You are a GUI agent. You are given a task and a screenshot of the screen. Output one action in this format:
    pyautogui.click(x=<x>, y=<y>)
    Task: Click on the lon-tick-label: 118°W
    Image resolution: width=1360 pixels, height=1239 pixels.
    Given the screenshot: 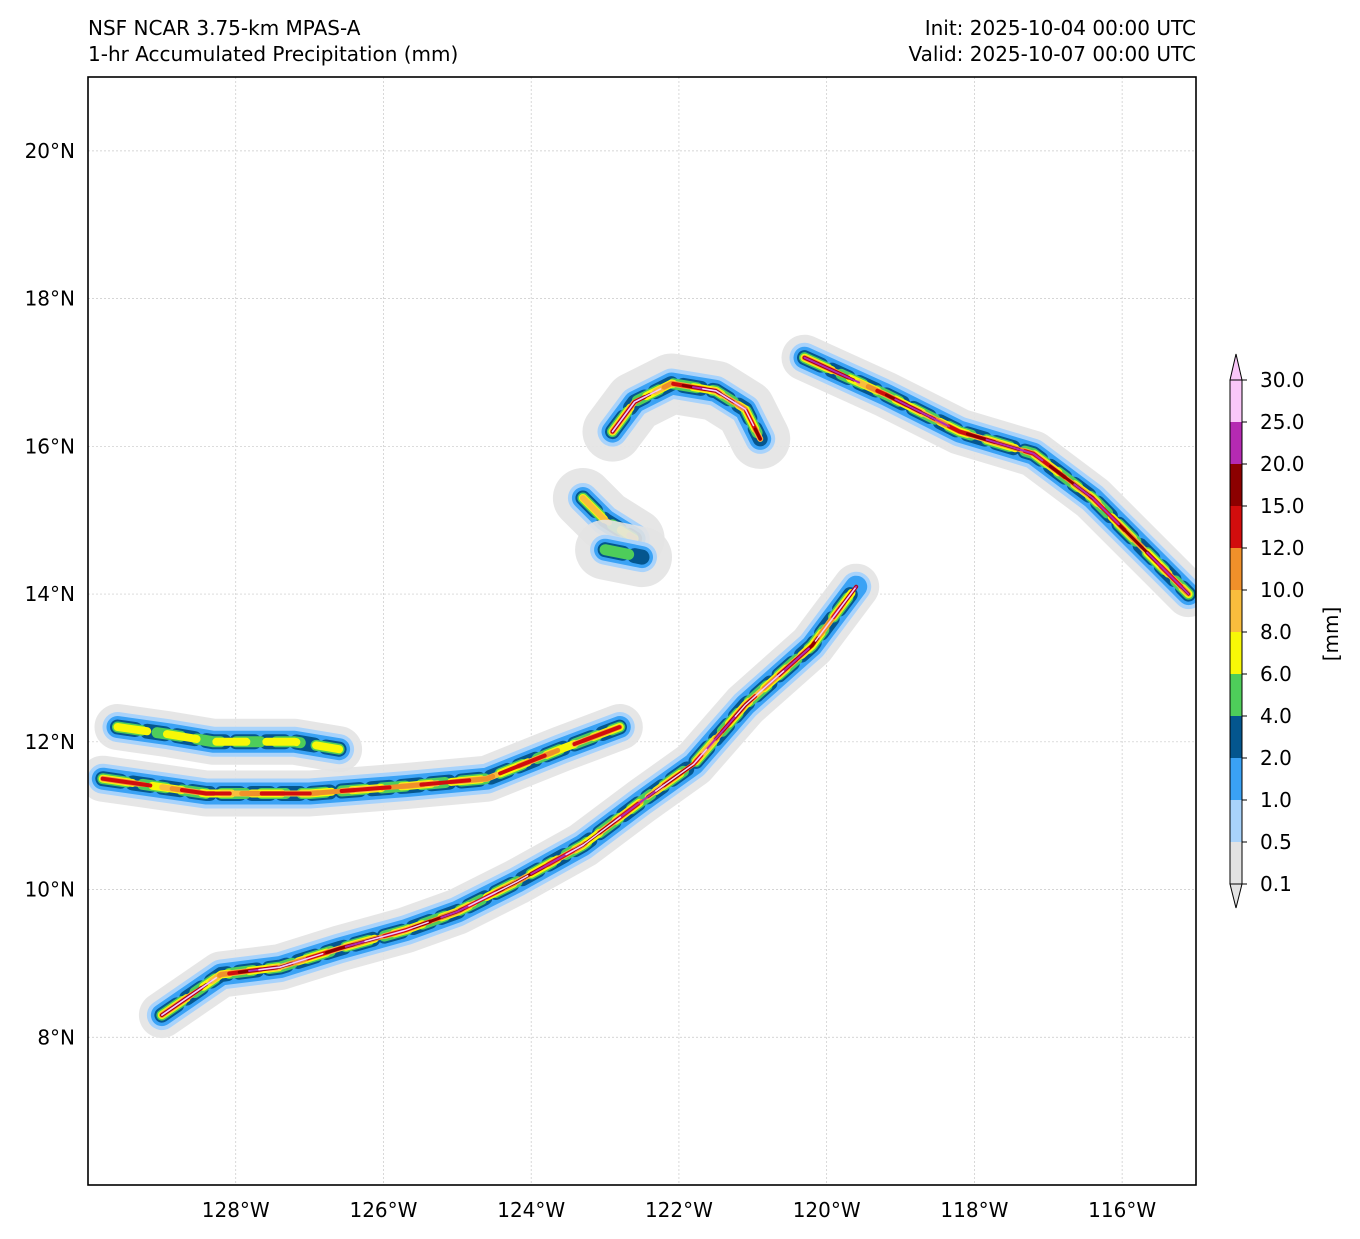 What is the action you would take?
    pyautogui.click(x=974, y=1210)
    